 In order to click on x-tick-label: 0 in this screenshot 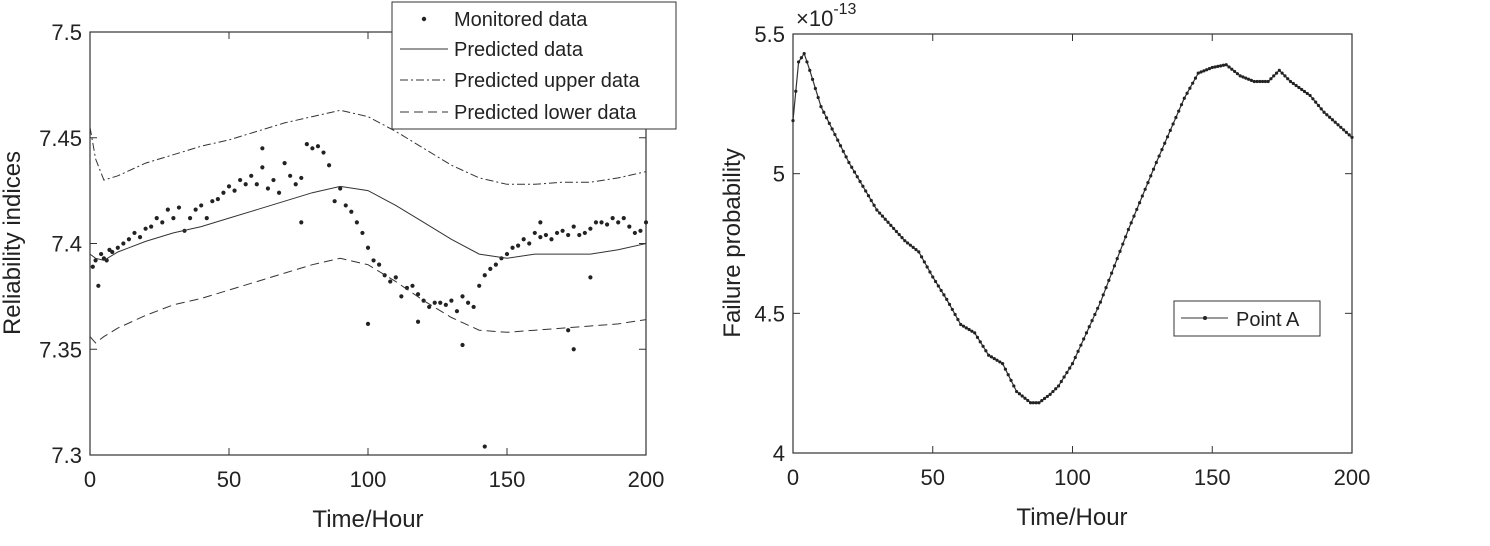, I will do `click(90, 479)`.